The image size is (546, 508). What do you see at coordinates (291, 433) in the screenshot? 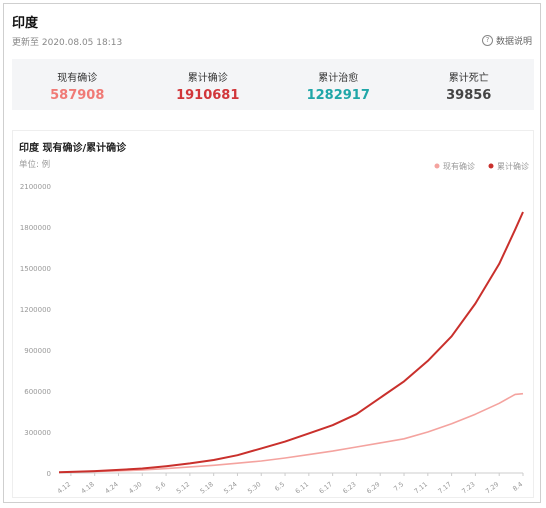
I see `series-line` at bounding box center [291, 433].